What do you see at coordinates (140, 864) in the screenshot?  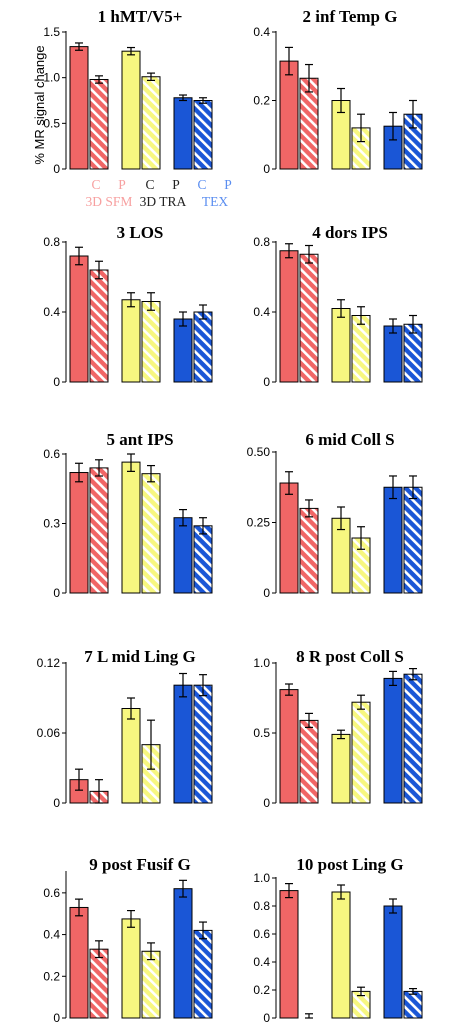 I see `panel-title: 9 post Fusif G` at bounding box center [140, 864].